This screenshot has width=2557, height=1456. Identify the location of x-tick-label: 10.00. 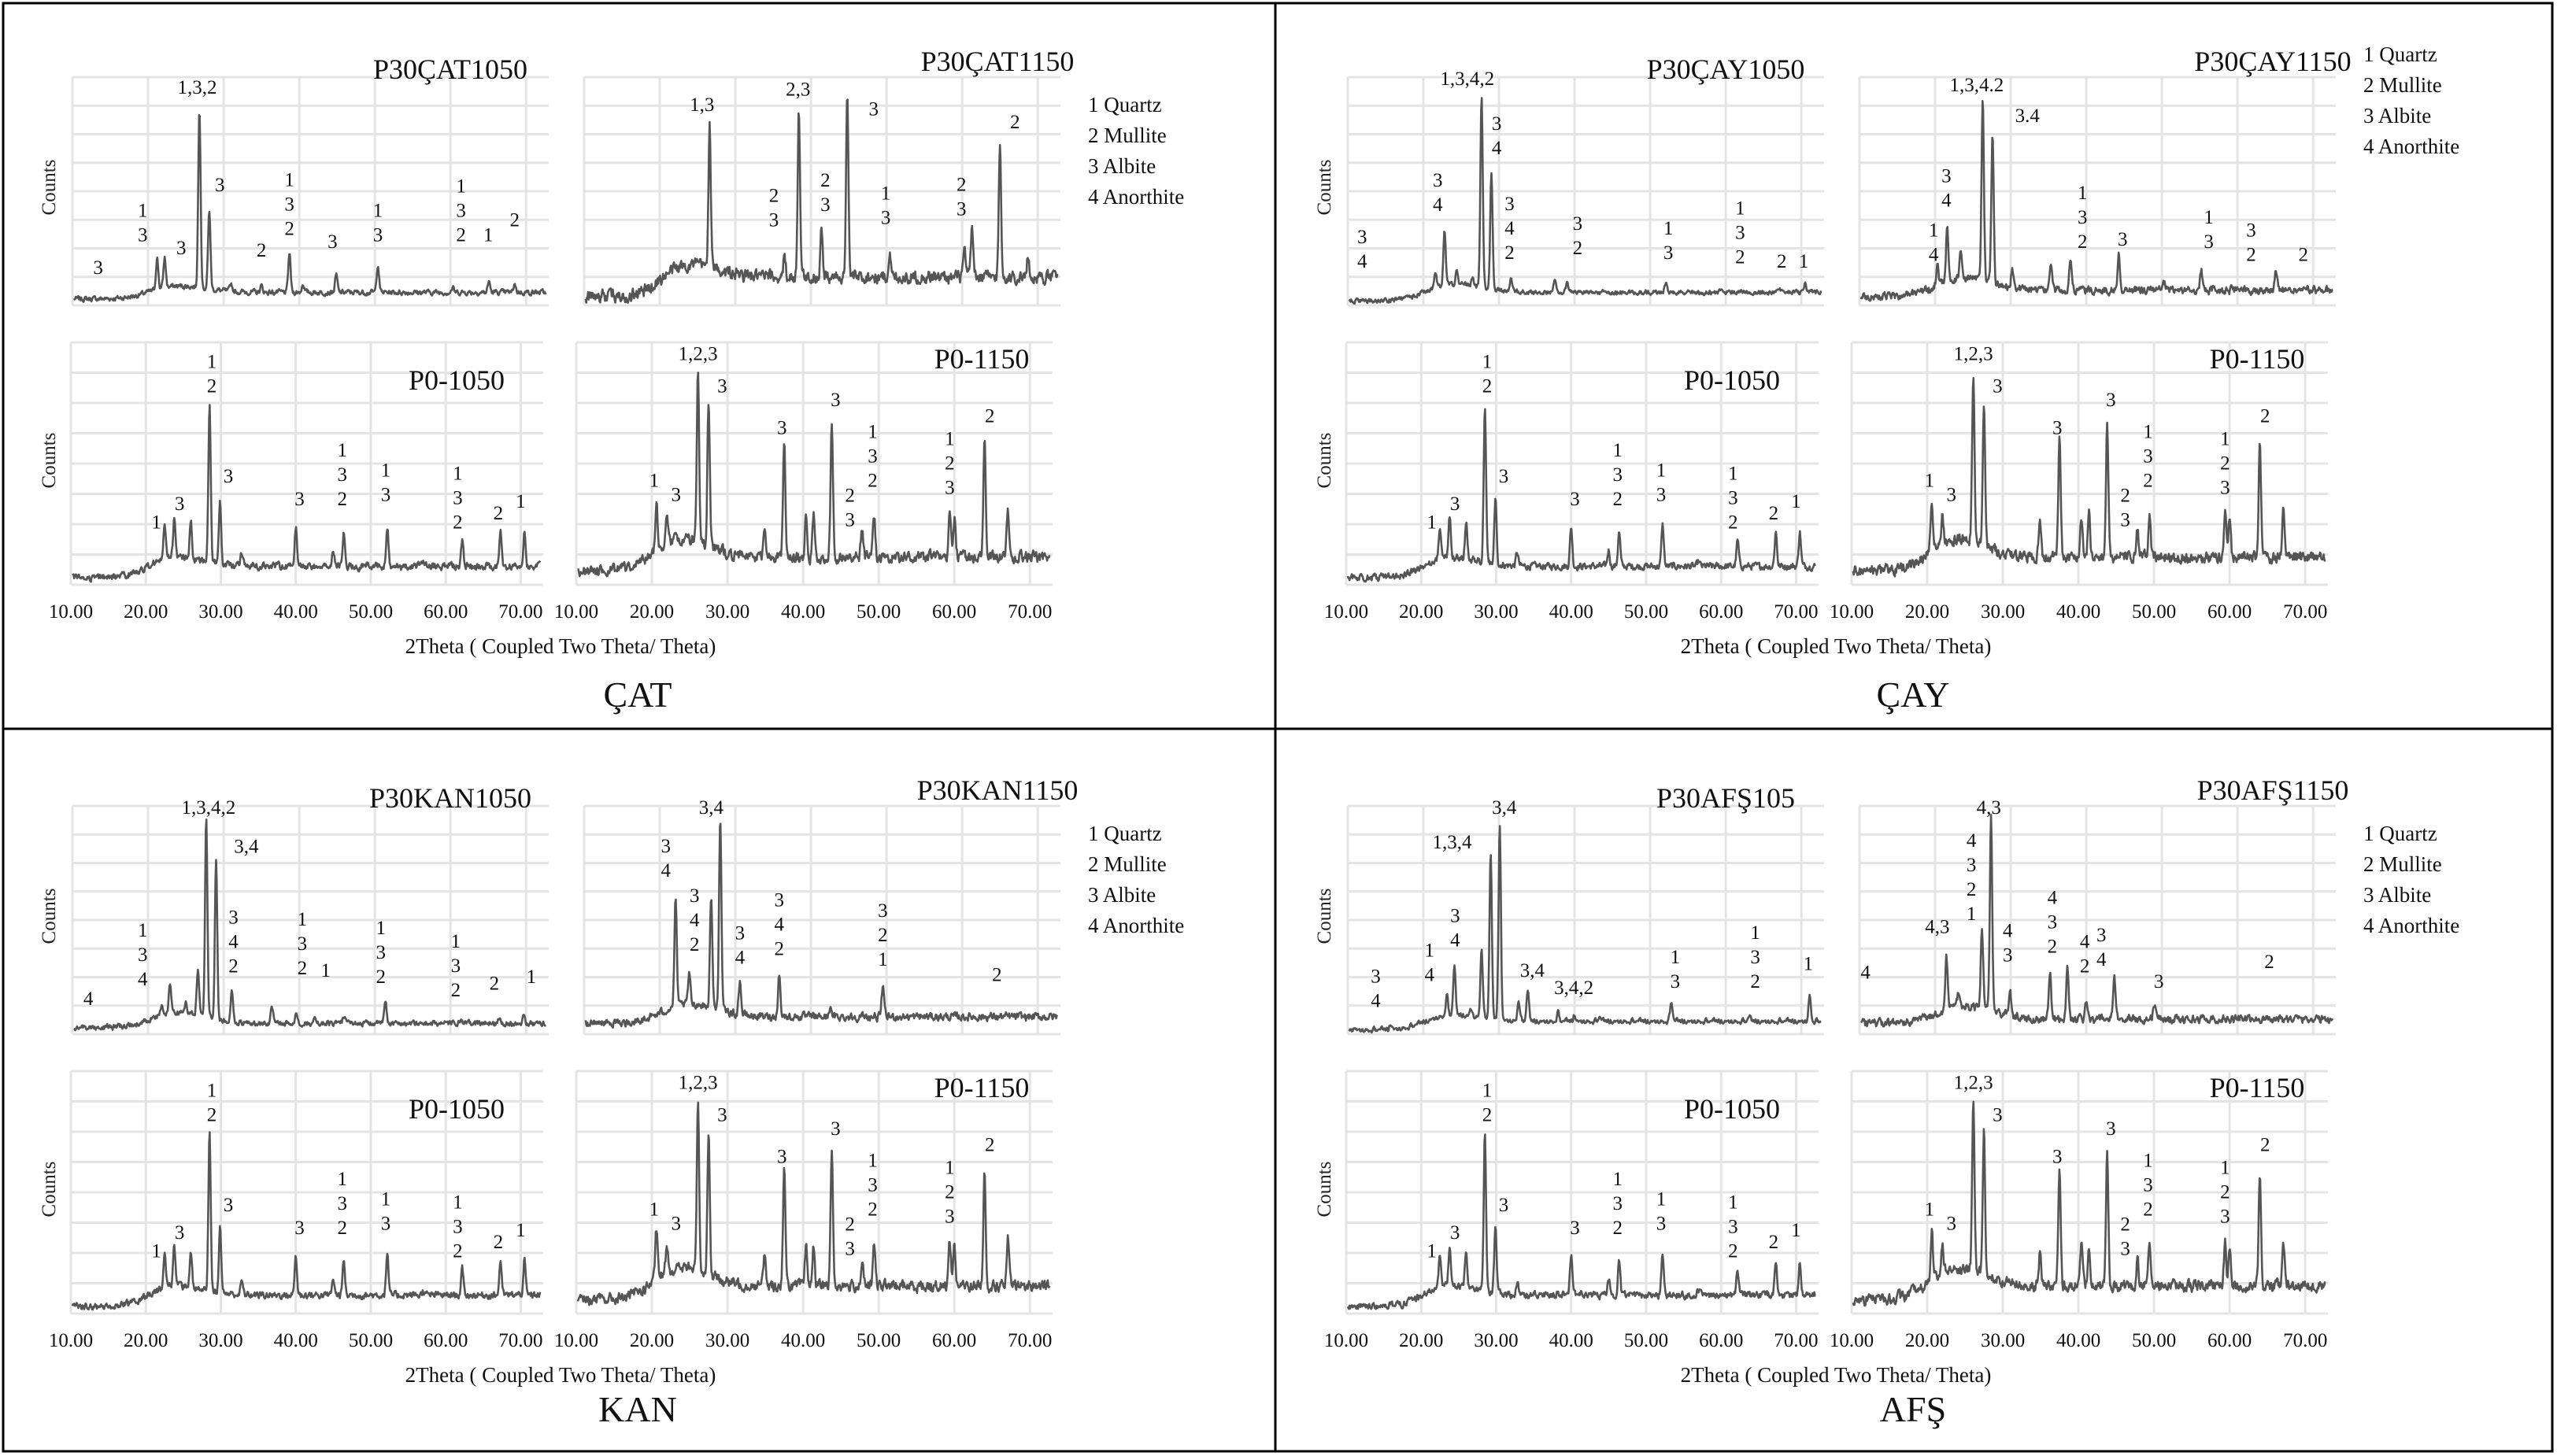
(576, 612).